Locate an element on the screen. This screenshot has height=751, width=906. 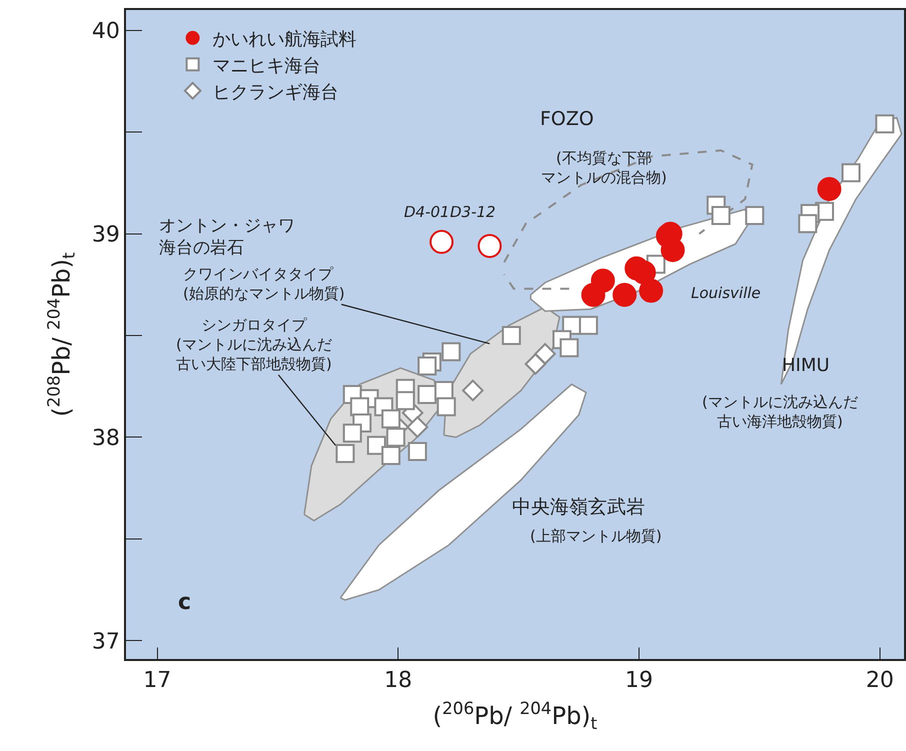
x-tick-label: 20 is located at coordinates (880, 681).